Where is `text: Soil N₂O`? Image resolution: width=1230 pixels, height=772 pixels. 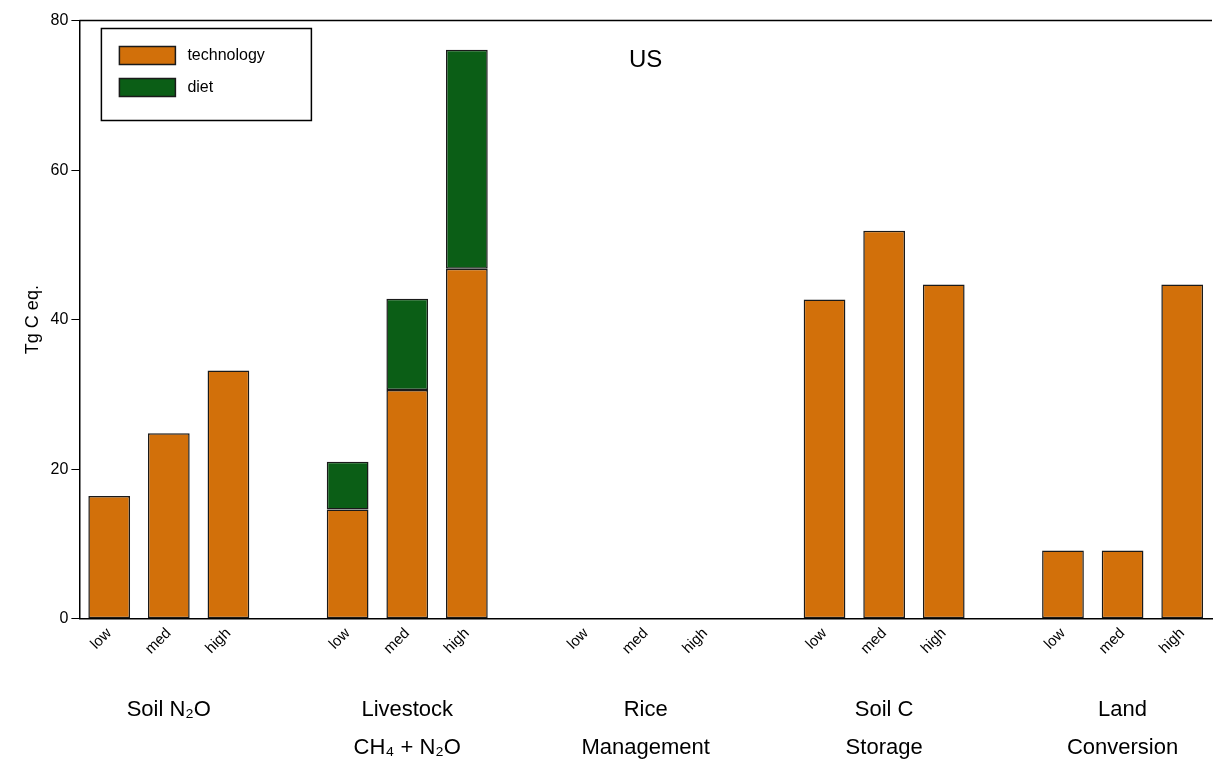
text: Soil N₂O is located at coordinates (168, 708).